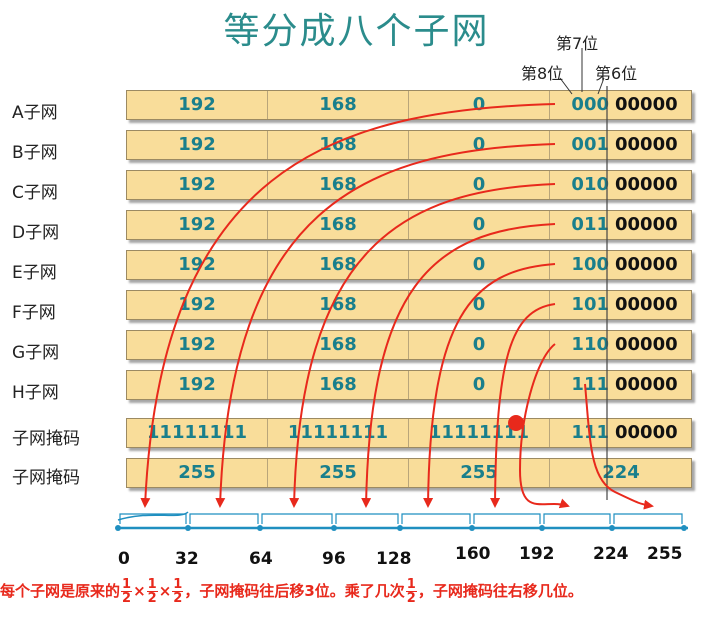 The width and height of the screenshot is (713, 621). Describe the element at coordinates (620, 473) in the screenshot. I see `mask-decimal-octet4: 224` at that location.